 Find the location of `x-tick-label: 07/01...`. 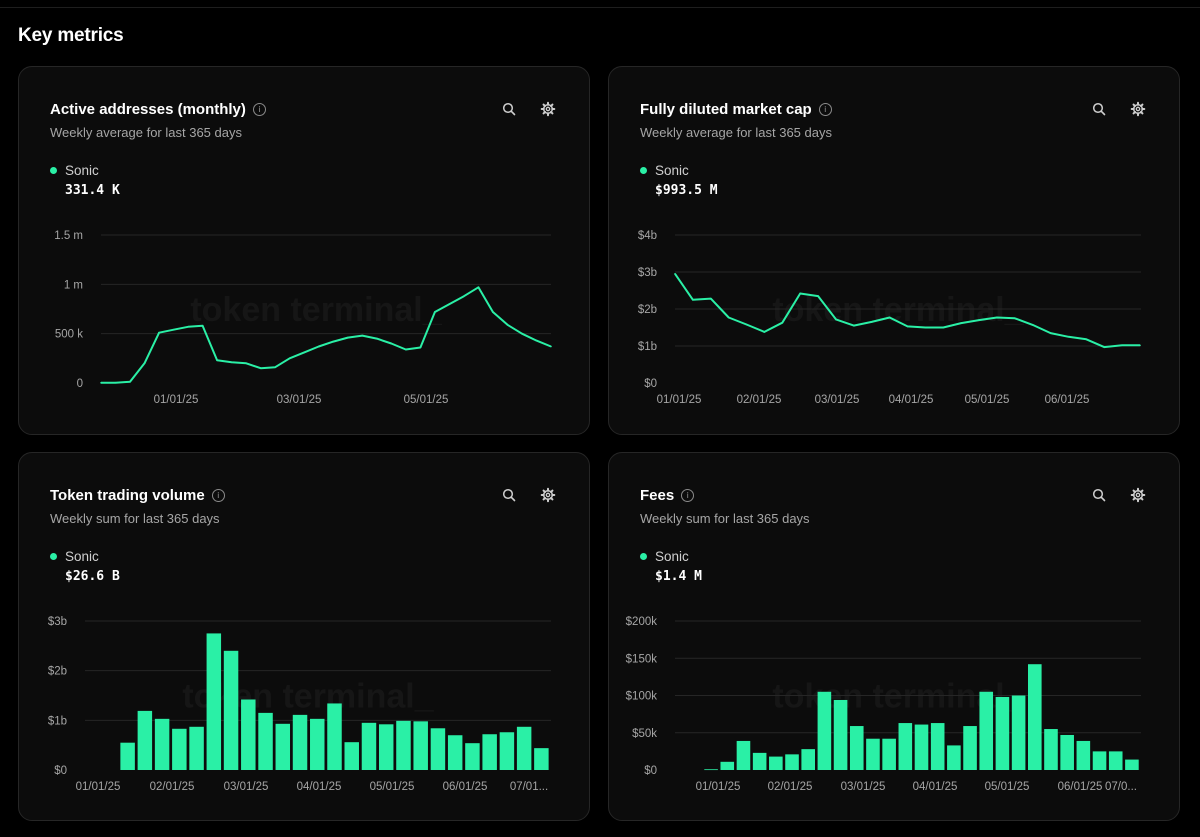

x-tick-label: 07/01... is located at coordinates (529, 787).